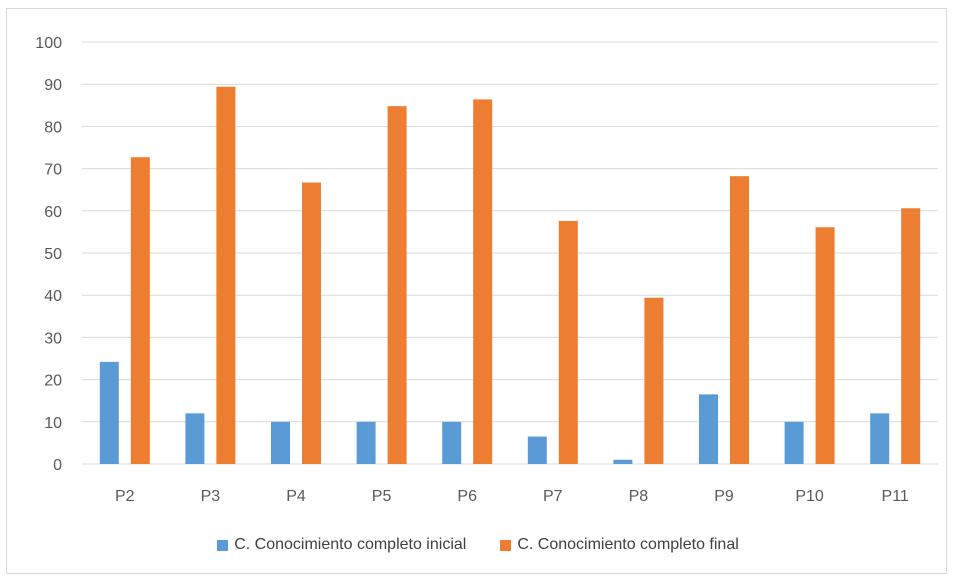 Image resolution: width=956 pixels, height=578 pixels. What do you see at coordinates (109, 412) in the screenshot?
I see `bar-inicial-p2` at bounding box center [109, 412].